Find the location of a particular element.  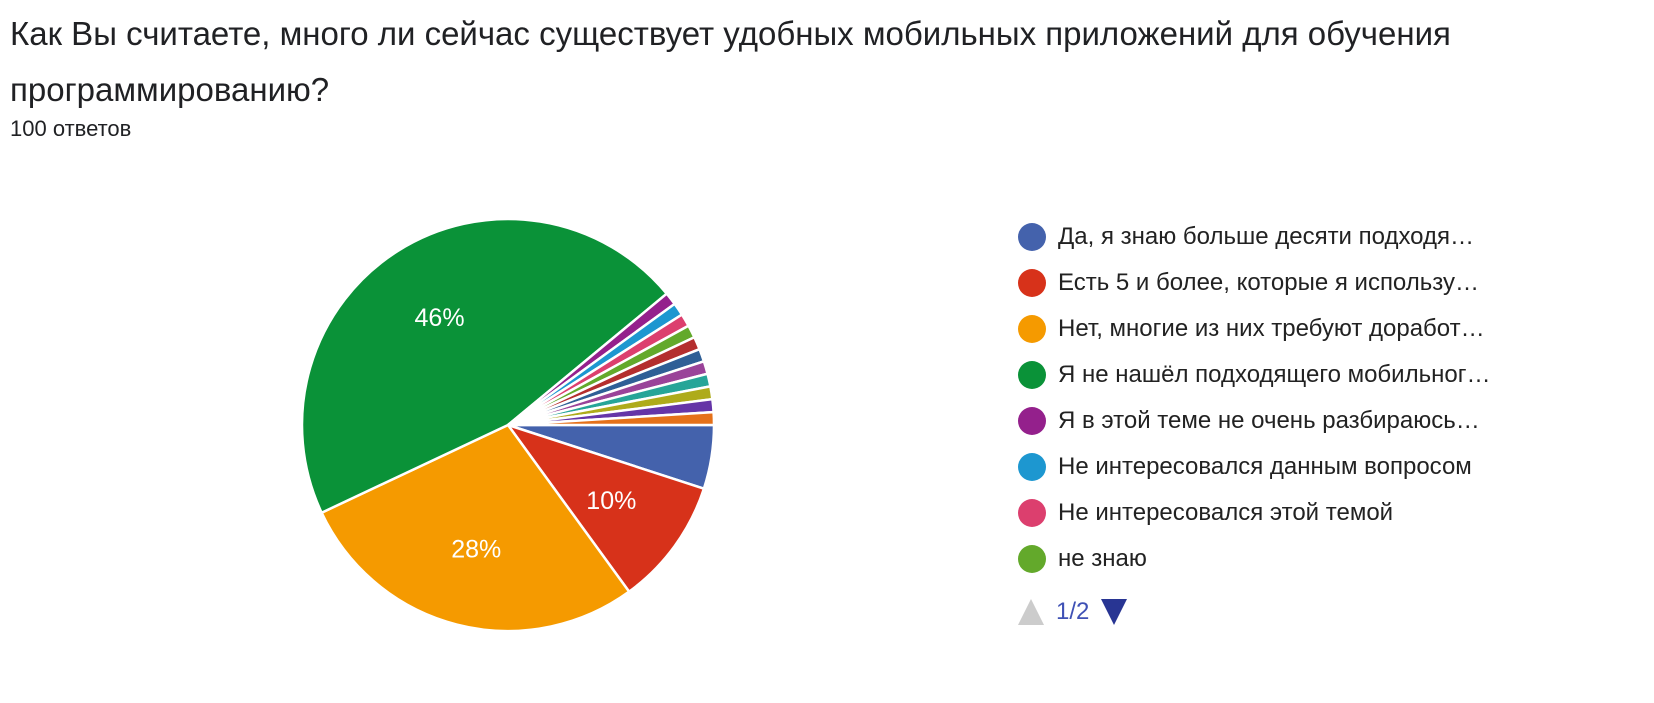

legend-label: не знаю is located at coordinates (1102, 558).